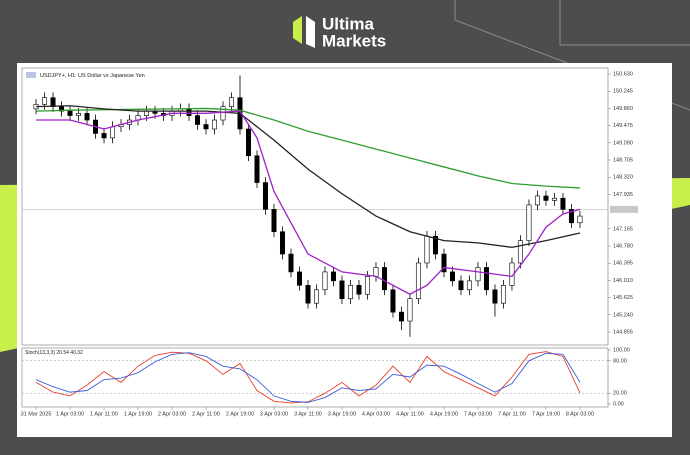 The image size is (690, 455). Describe the element at coordinates (274, 414) in the screenshot. I see `x-tick-label: 3 Apr 03:00` at that location.